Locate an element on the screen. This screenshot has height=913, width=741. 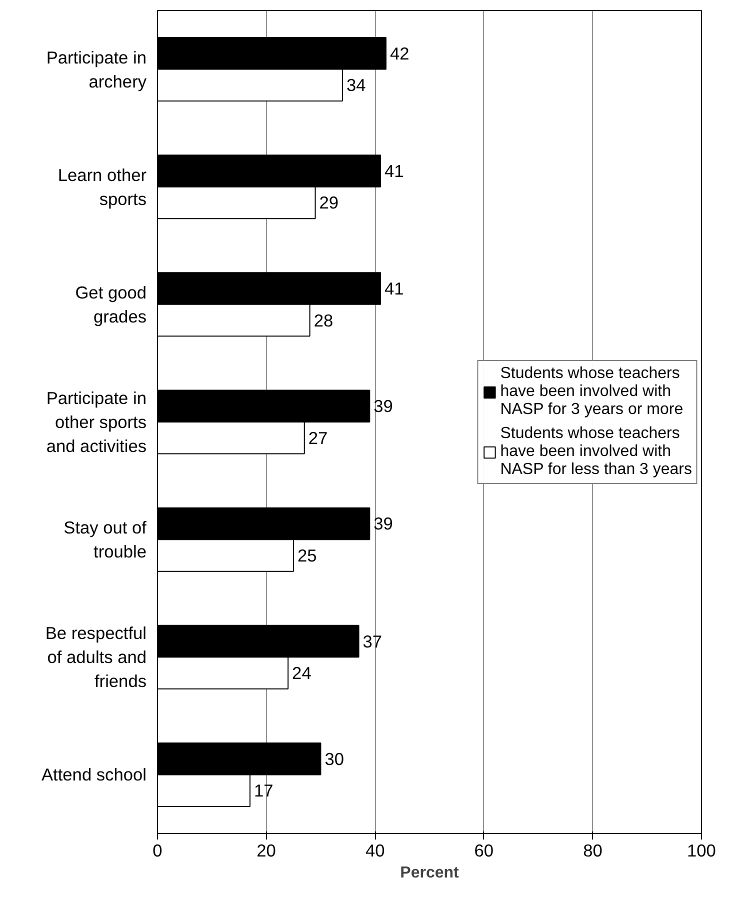
y-tick-label: Get good grades is located at coordinates (111, 304).